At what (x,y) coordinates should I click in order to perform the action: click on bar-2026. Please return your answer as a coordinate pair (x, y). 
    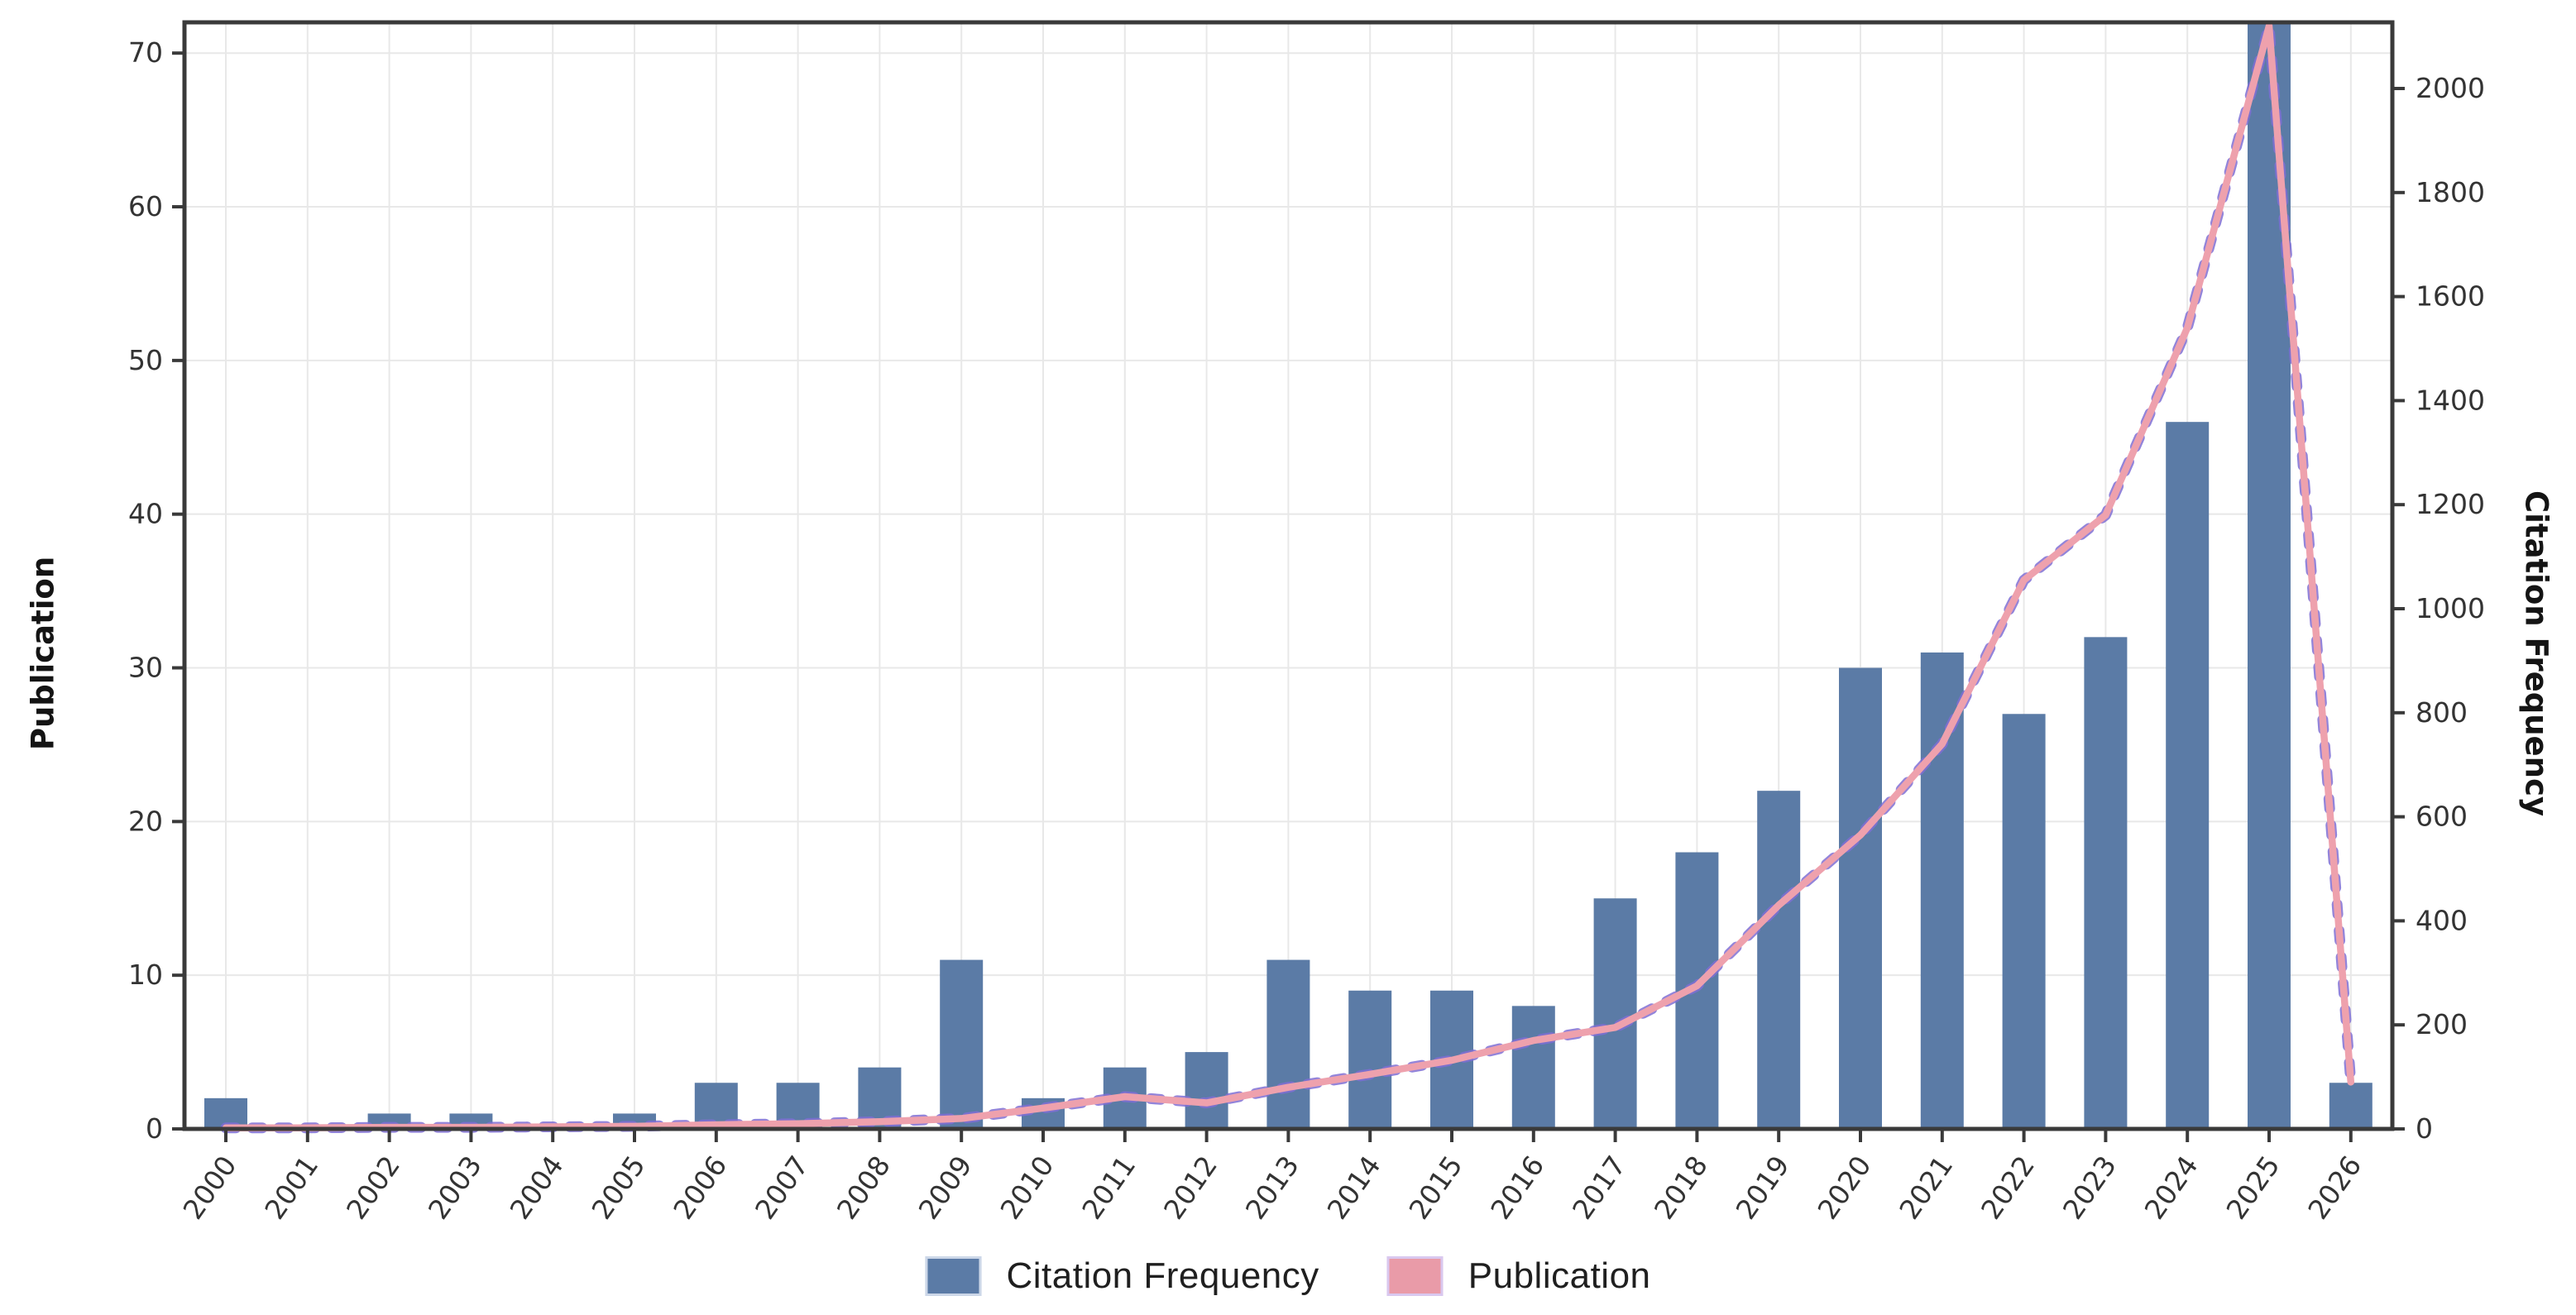
    Looking at the image, I should click on (2351, 1106).